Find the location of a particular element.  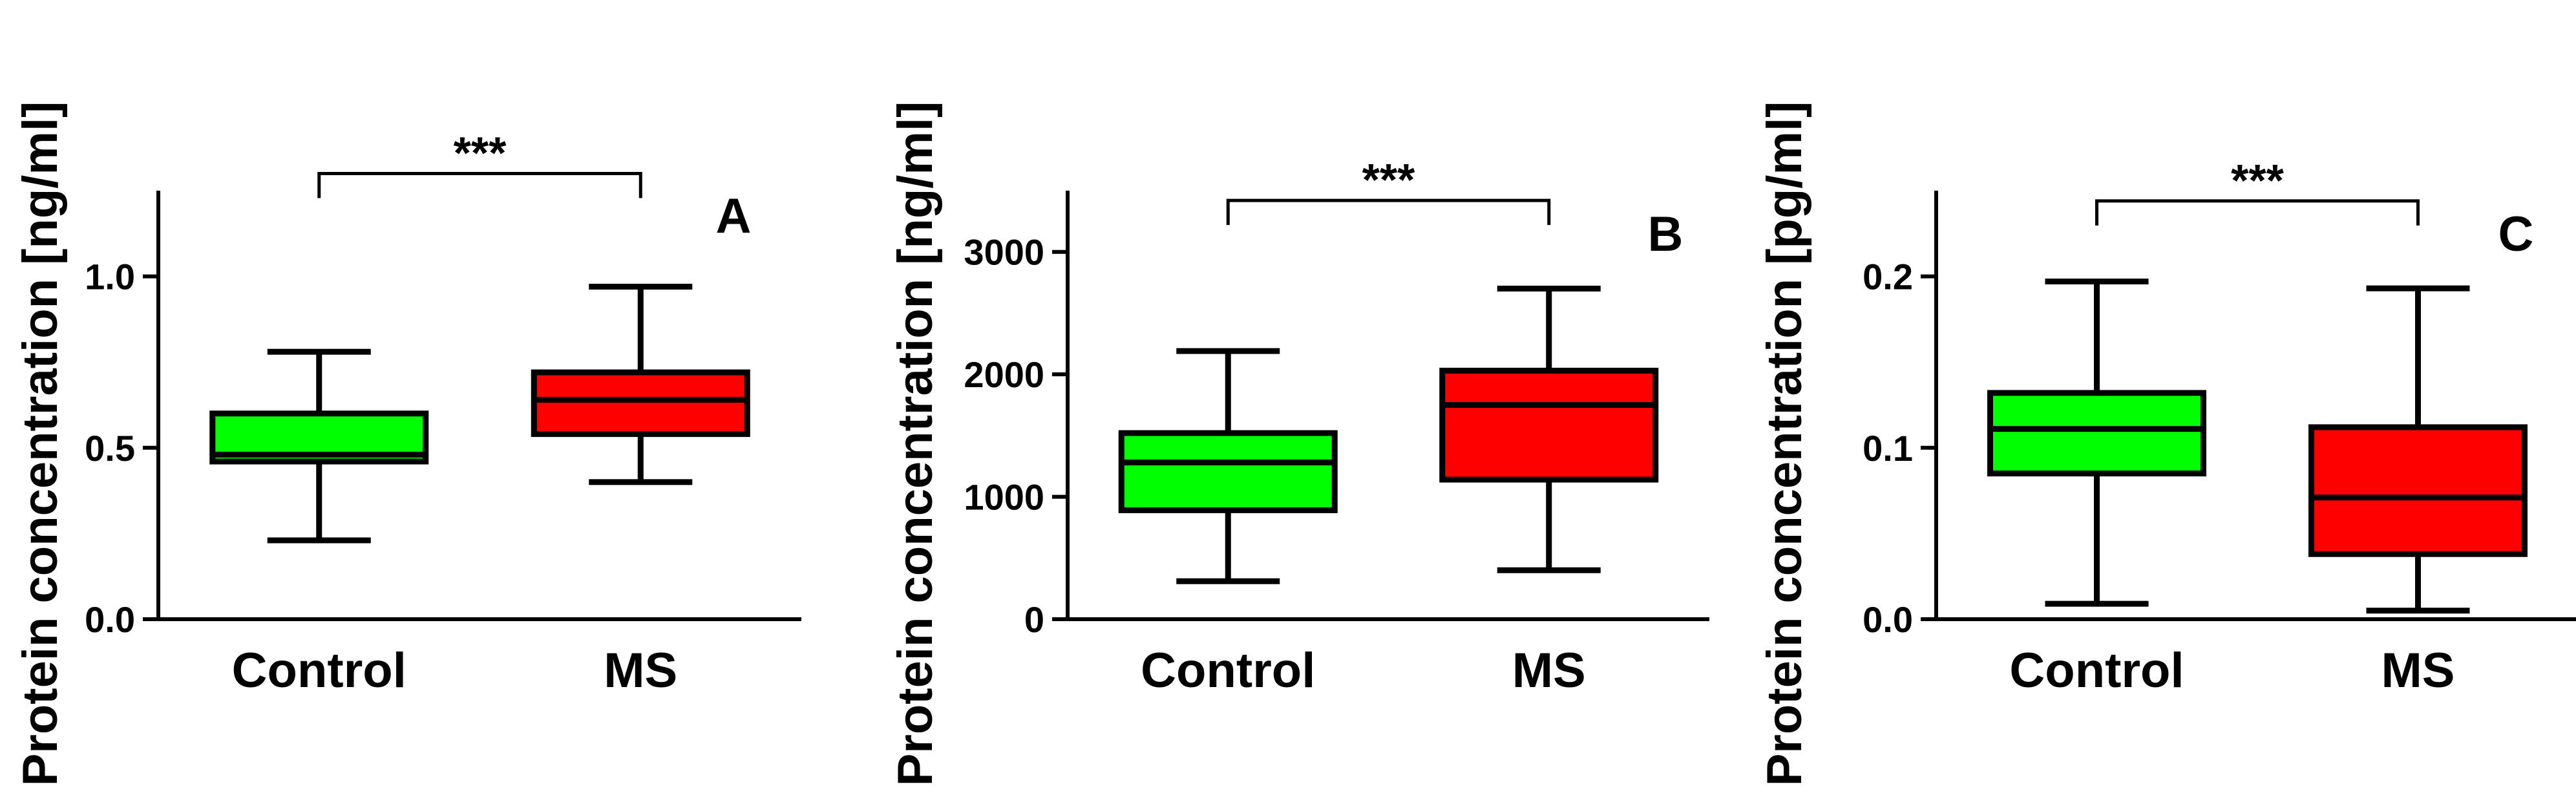

y-tick-label: 2000 is located at coordinates (1004, 375).